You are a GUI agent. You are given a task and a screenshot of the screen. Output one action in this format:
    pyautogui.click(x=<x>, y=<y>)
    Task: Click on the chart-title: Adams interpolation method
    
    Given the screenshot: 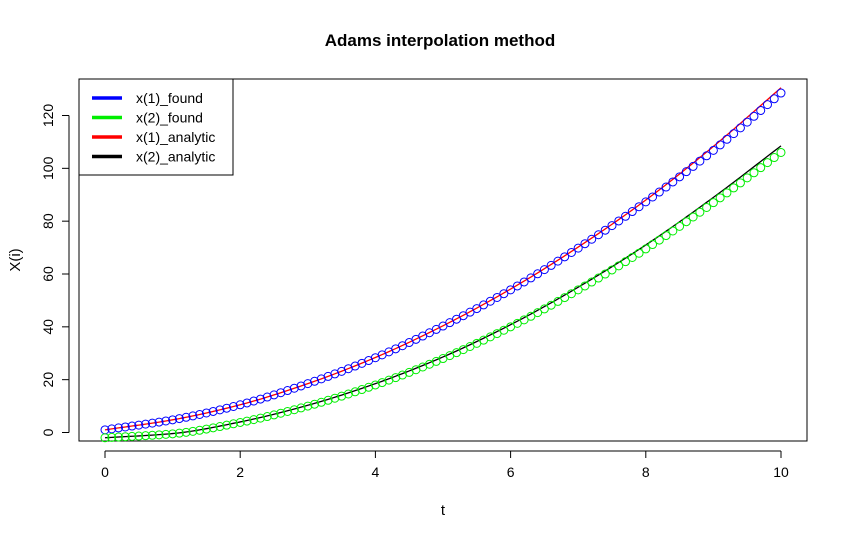 What is the action you would take?
    pyautogui.click(x=440, y=40)
    